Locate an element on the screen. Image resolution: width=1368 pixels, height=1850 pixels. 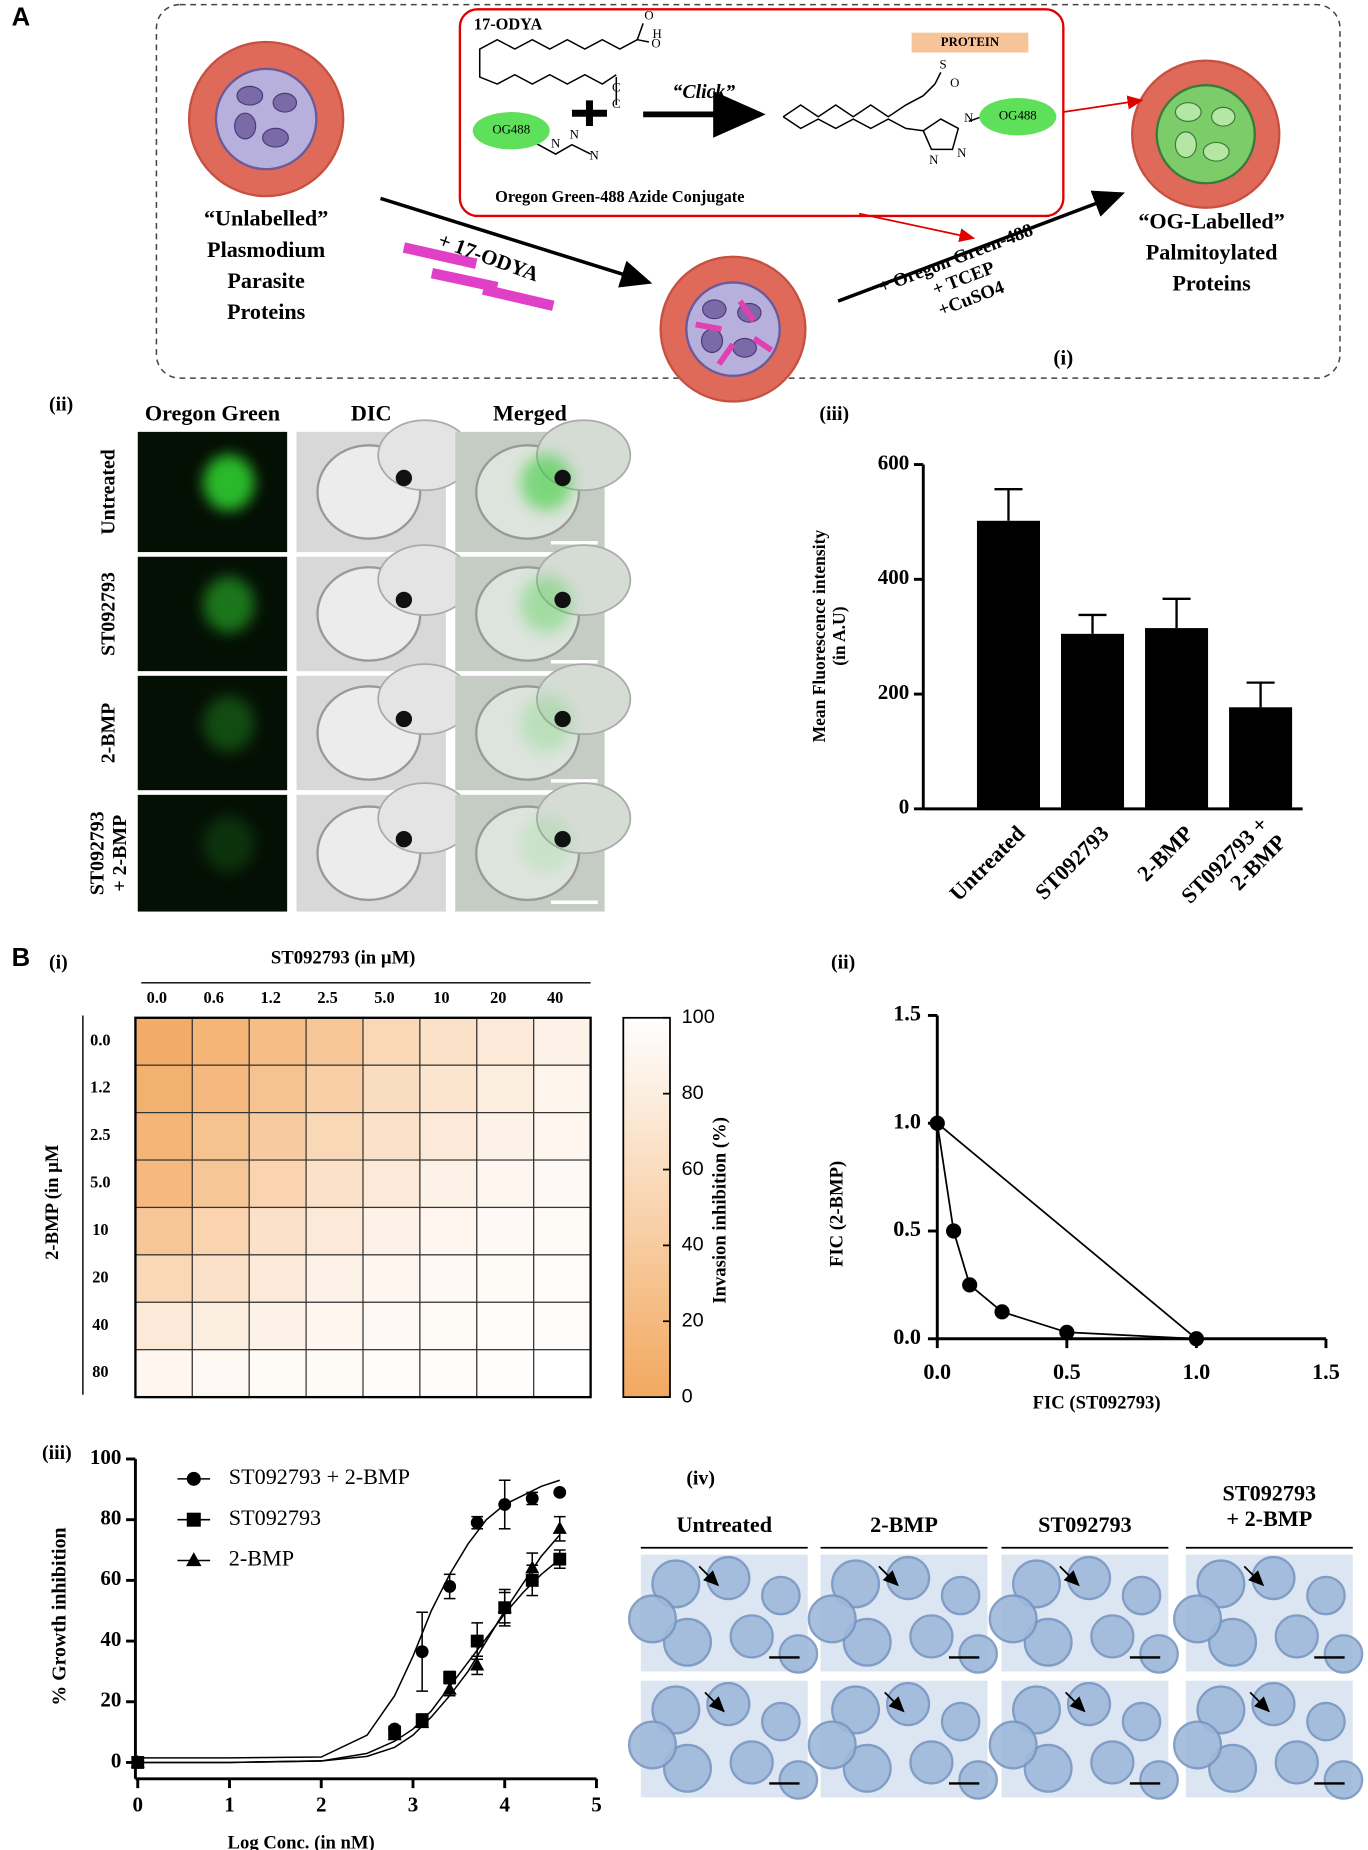
smear is located at coordinates (1083, 1614).